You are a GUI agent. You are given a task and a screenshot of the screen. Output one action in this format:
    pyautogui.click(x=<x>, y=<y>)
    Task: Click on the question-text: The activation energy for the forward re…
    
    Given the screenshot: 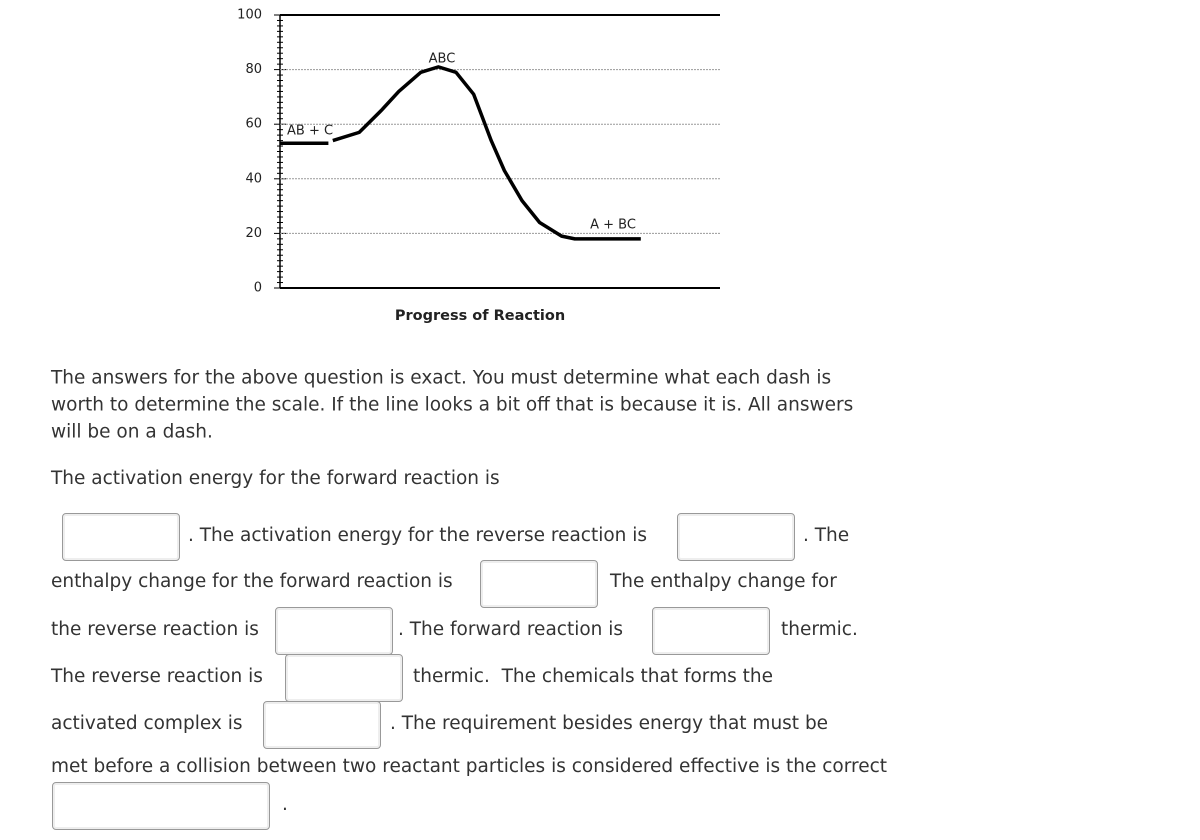 What is the action you would take?
    pyautogui.click(x=275, y=478)
    